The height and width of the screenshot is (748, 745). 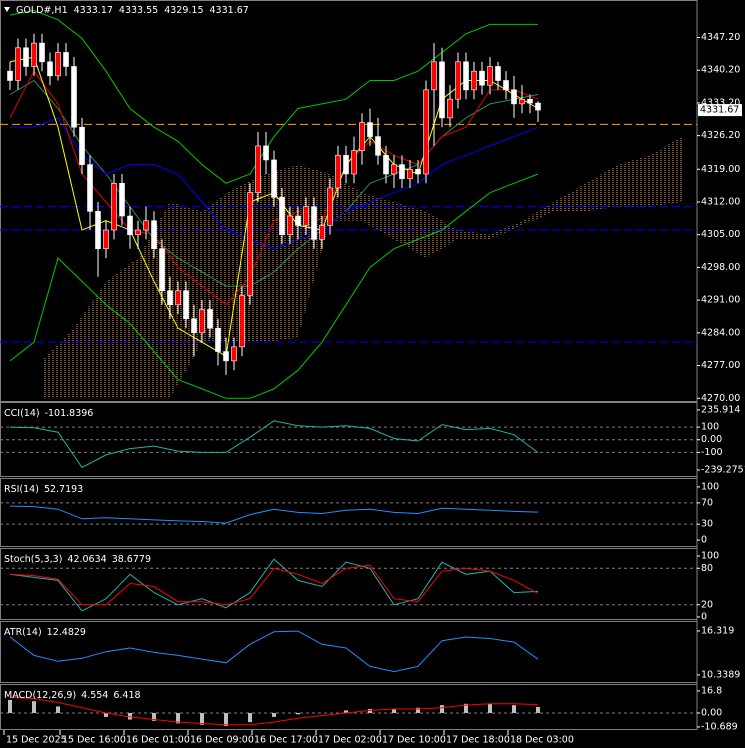 I want to click on x-tick-label: 15 Dec 2025, so click(x=36, y=740).